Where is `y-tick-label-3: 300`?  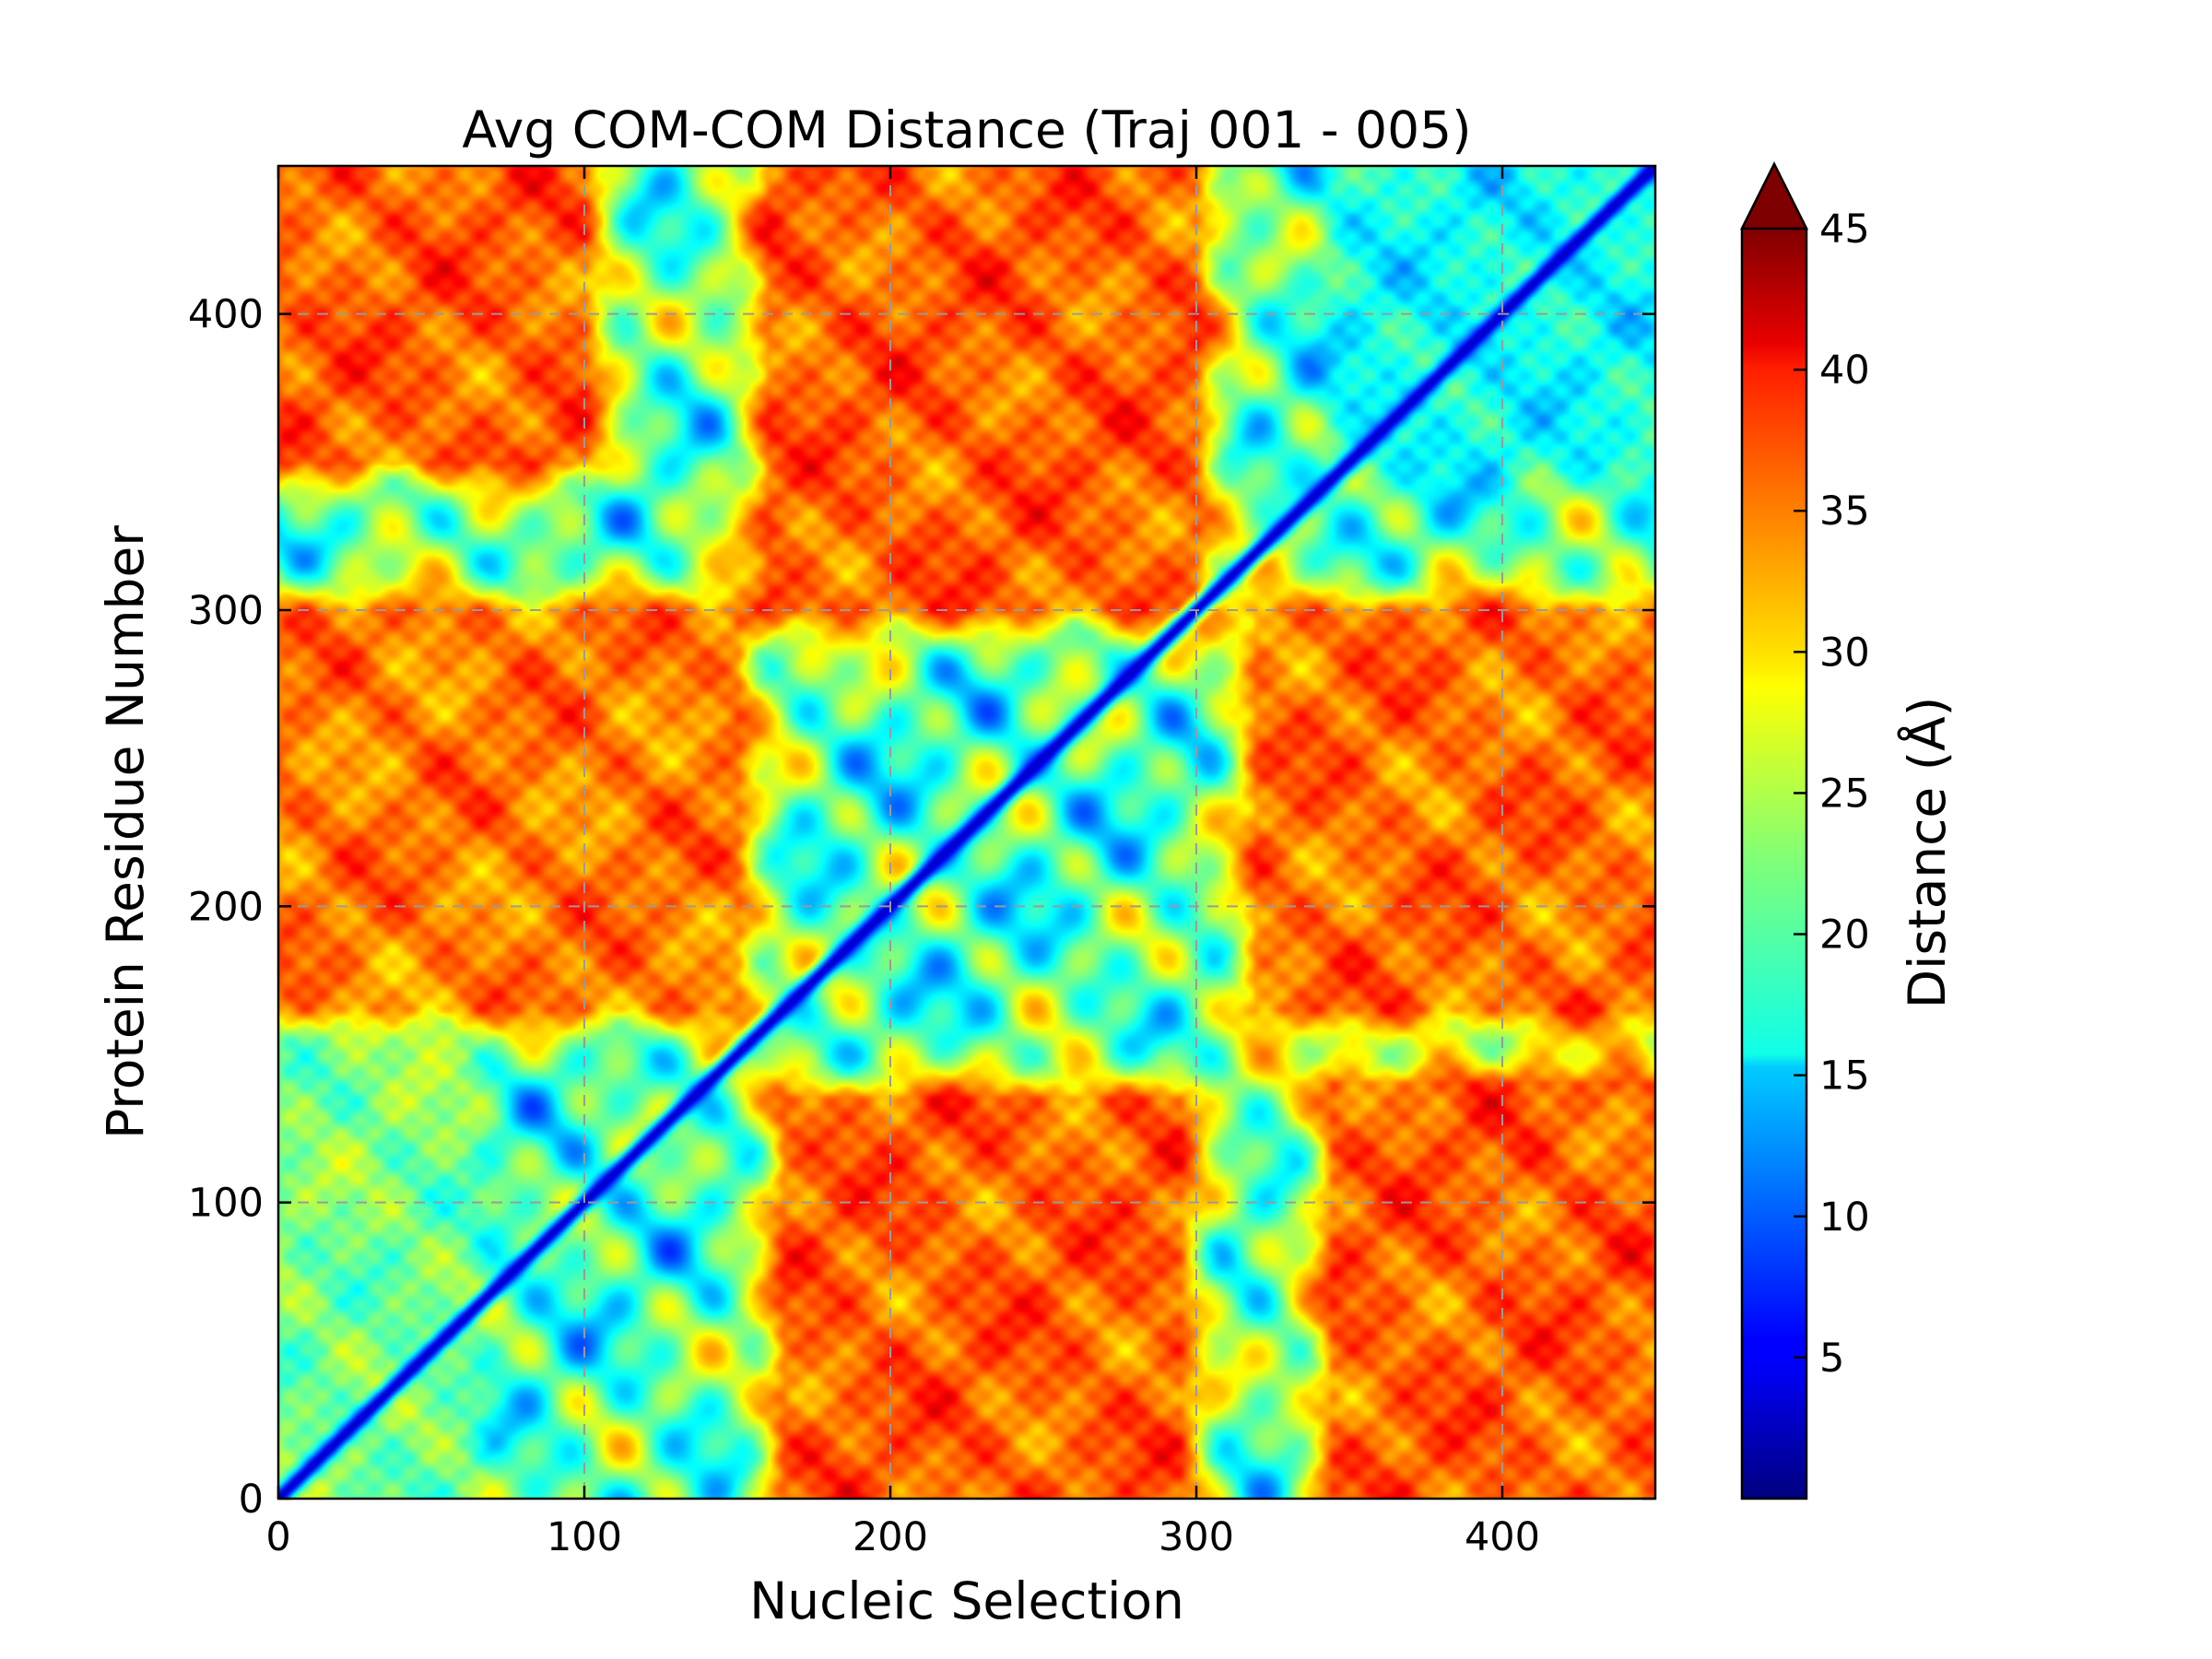 y-tick-label-3: 300 is located at coordinates (226, 611).